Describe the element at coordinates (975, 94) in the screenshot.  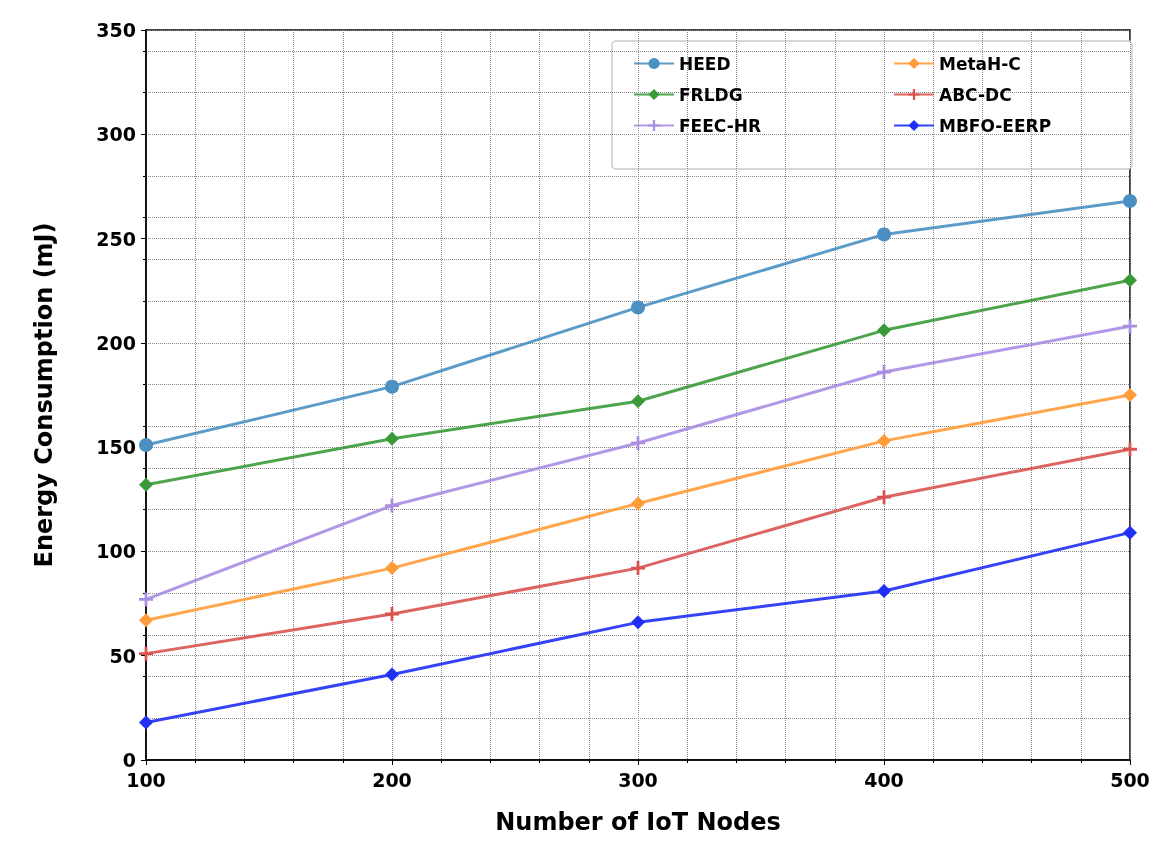
I see `legend-label: ABC-DC` at that location.